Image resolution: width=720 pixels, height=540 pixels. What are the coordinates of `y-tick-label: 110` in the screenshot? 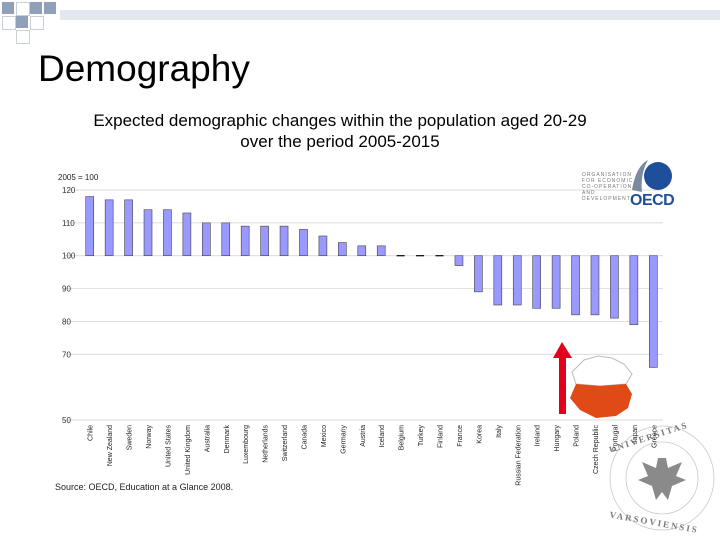 It's located at (68, 223).